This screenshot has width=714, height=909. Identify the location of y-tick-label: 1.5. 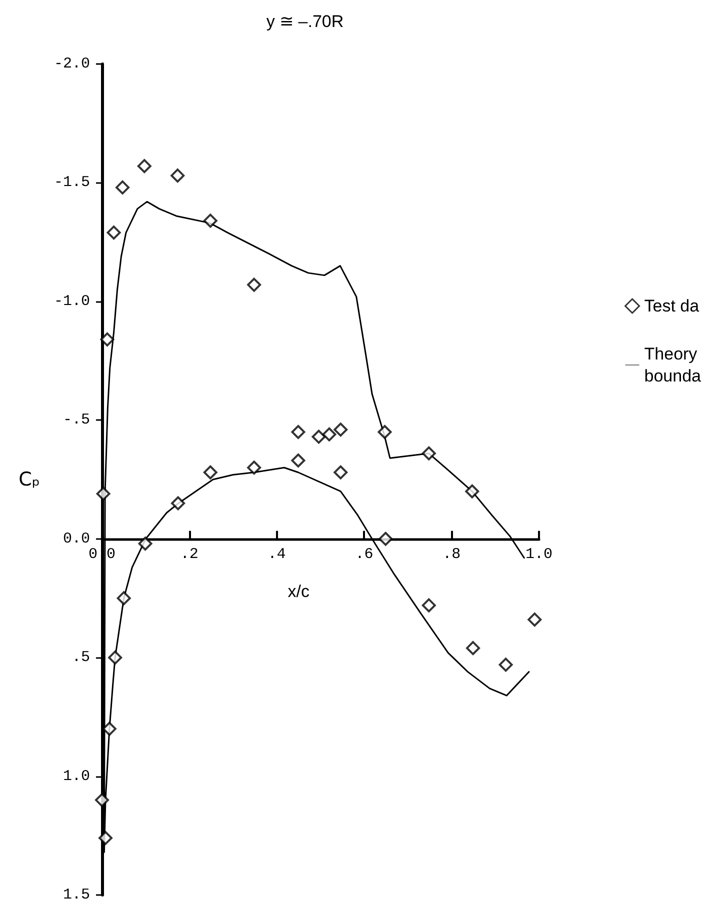
(76, 895).